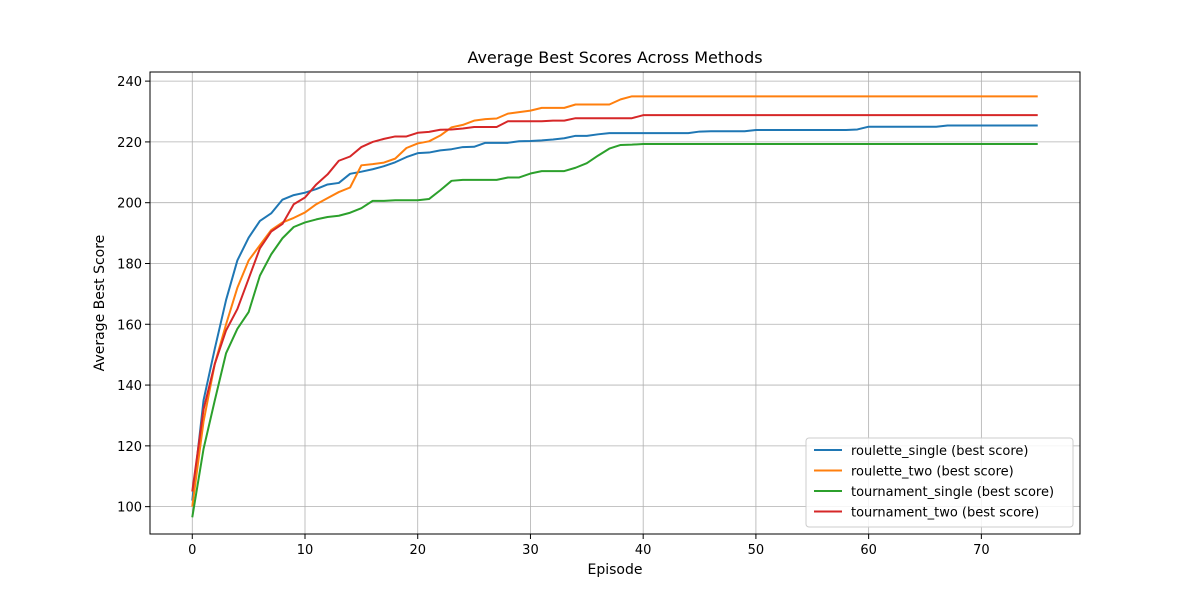 Image resolution: width=1200 pixels, height=600 pixels. Describe the element at coordinates (589, 546) in the screenshot. I see `x-axis: 0 10 20 30 40 50 60 70` at that location.